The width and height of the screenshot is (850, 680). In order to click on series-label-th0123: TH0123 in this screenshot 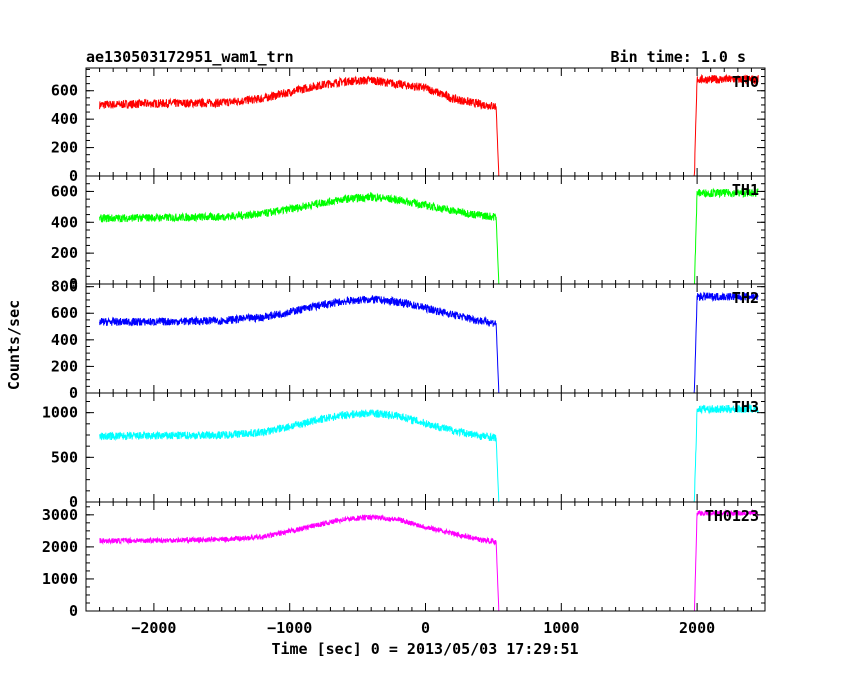, I will do `click(732, 516)`.